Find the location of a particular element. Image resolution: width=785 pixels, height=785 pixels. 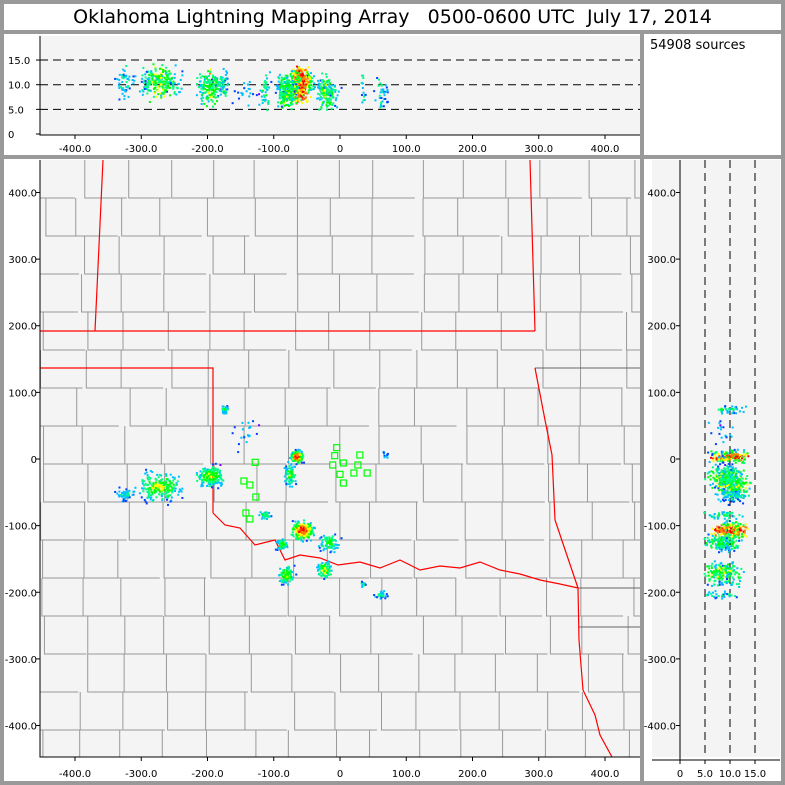

side-y-tick-label: 300.0 is located at coordinates (661, 260).